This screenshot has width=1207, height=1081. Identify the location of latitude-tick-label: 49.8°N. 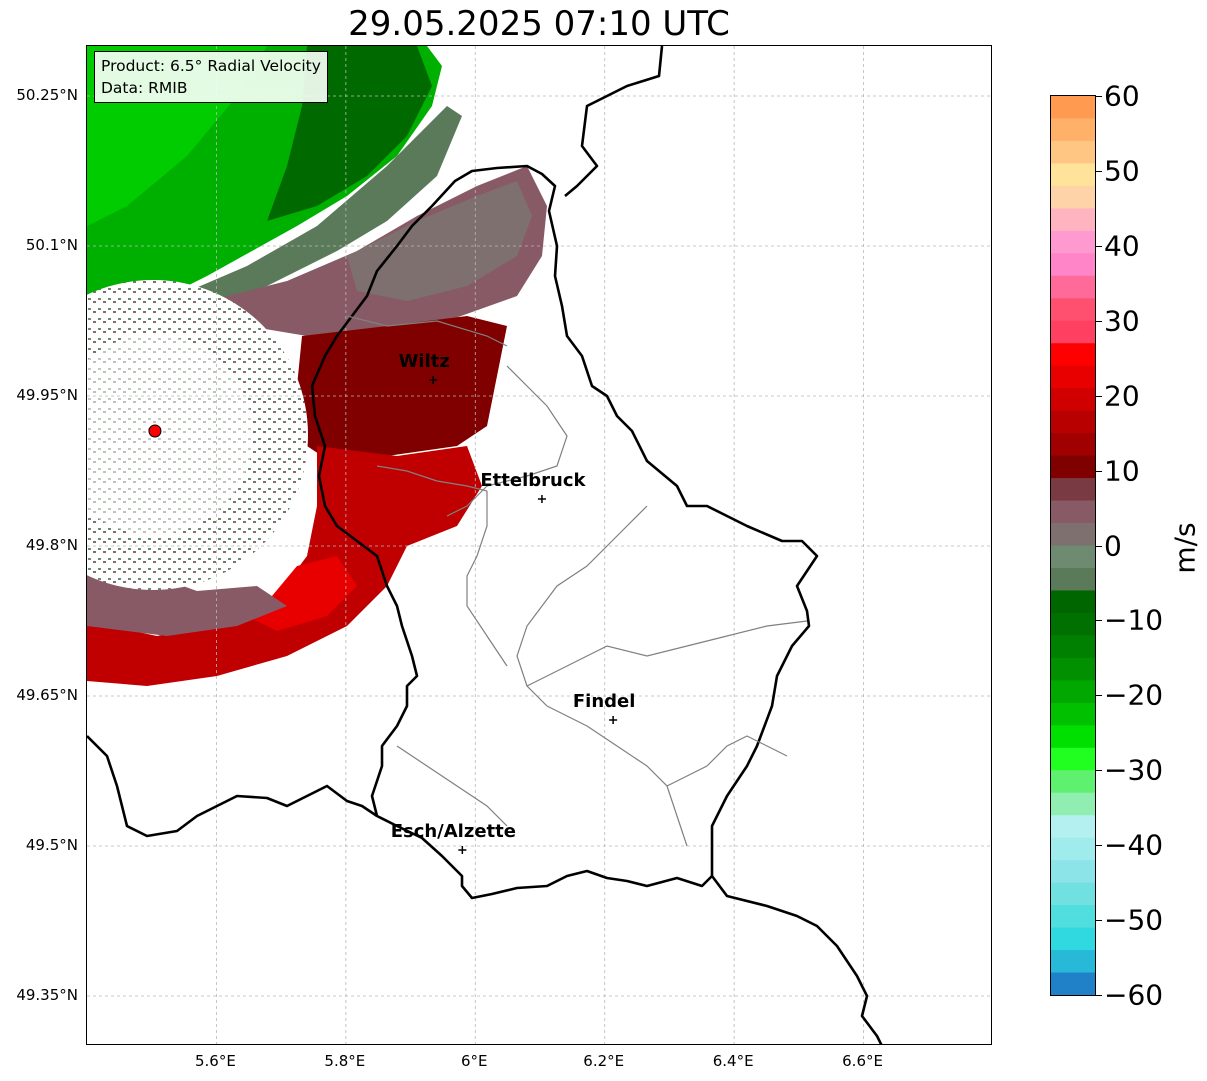
(51, 545).